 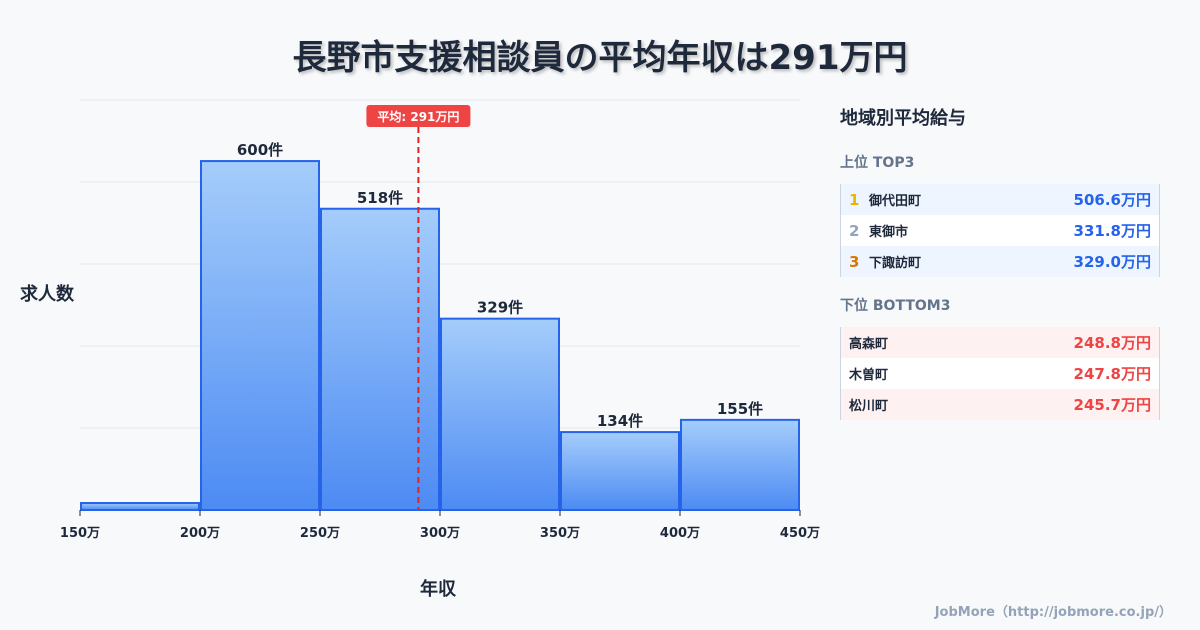 I want to click on region-name: 木曽町, so click(x=869, y=375).